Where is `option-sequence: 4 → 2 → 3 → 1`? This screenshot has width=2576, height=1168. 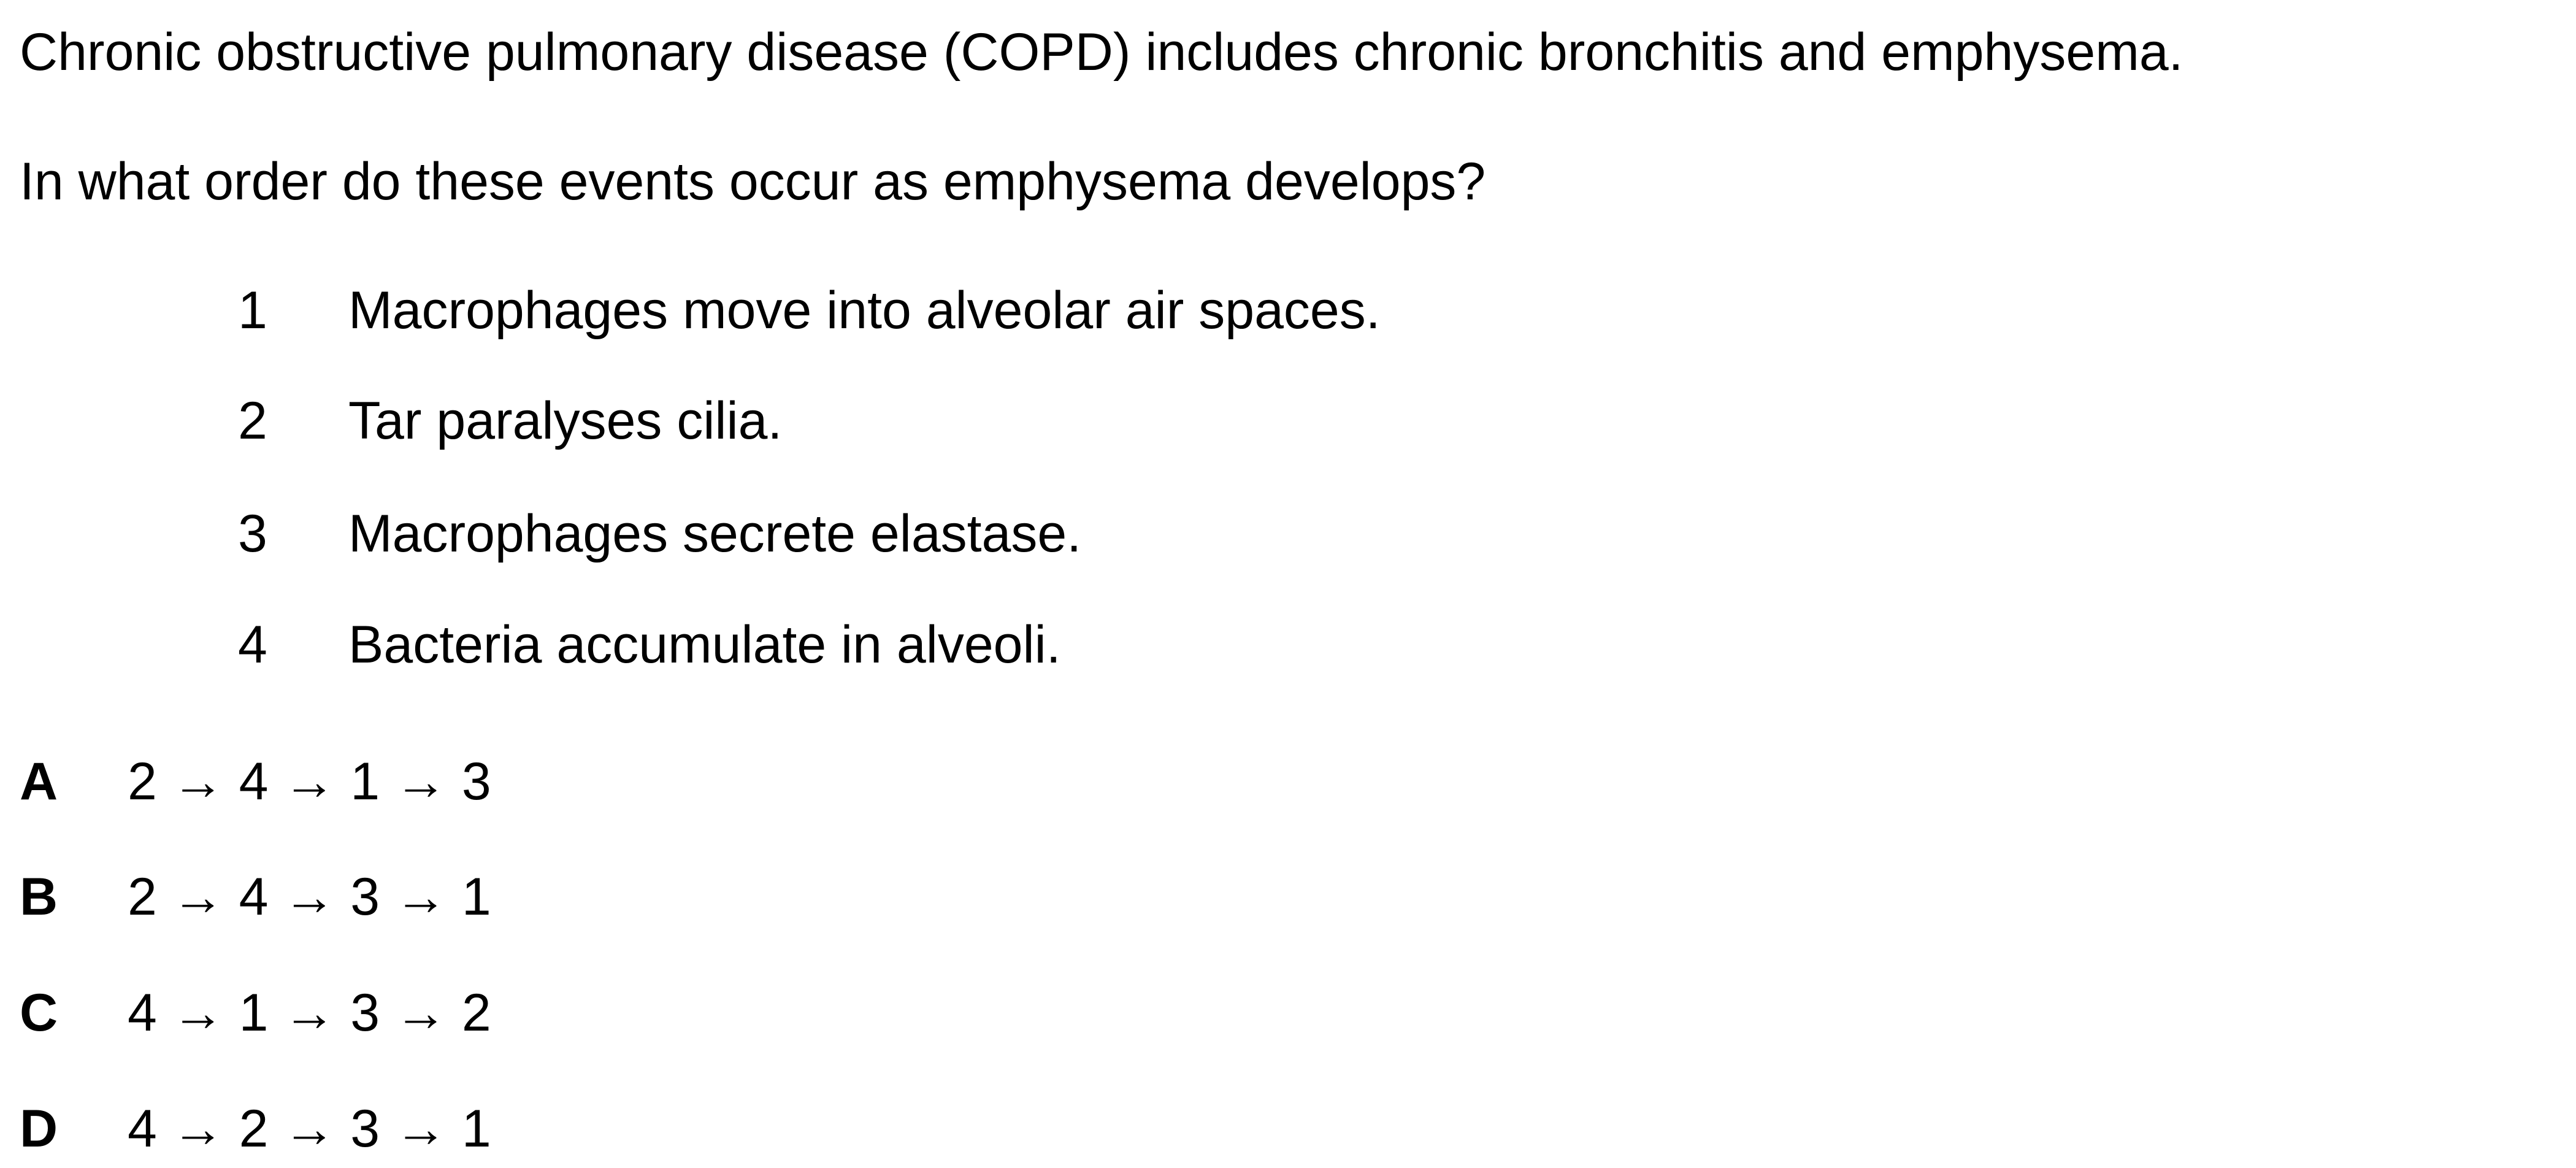 option-sequence: 4 → 2 → 3 → 1 is located at coordinates (309, 1128).